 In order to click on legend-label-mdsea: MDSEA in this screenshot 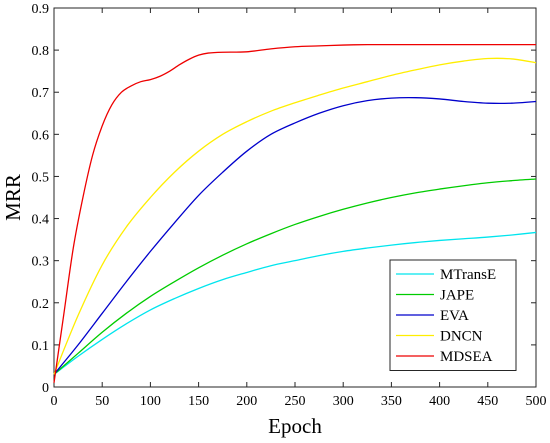, I will do `click(466, 357)`.